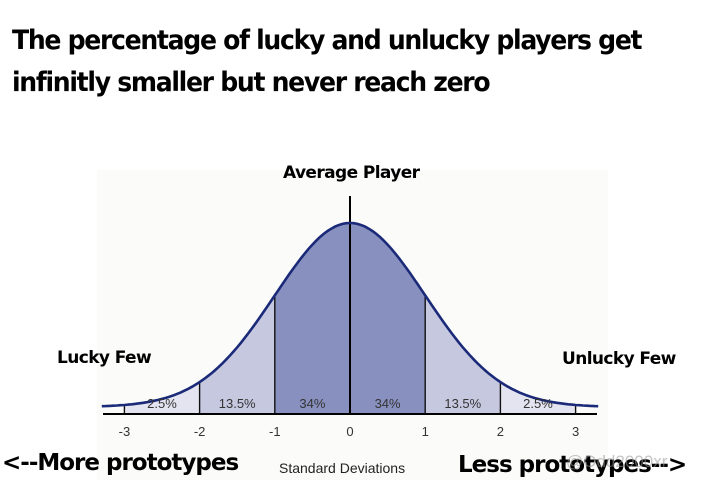  Describe the element at coordinates (619, 359) in the screenshot. I see `unlucky-few-label: Unlucky Few` at that location.